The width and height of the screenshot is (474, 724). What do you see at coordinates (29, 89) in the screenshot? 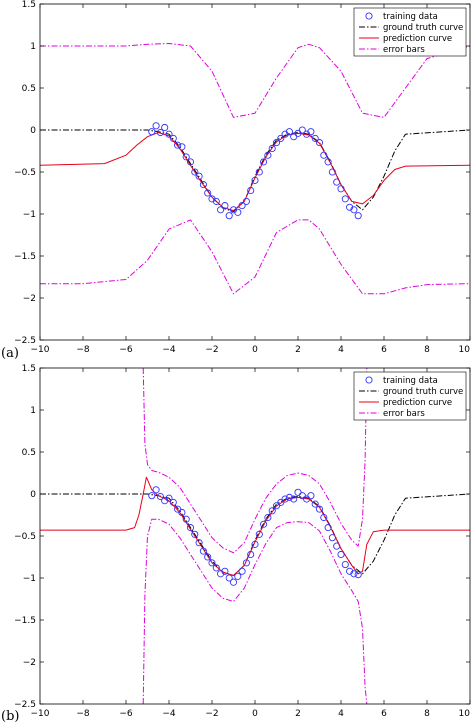
I see `y-tick-label: 0.5` at bounding box center [29, 89].